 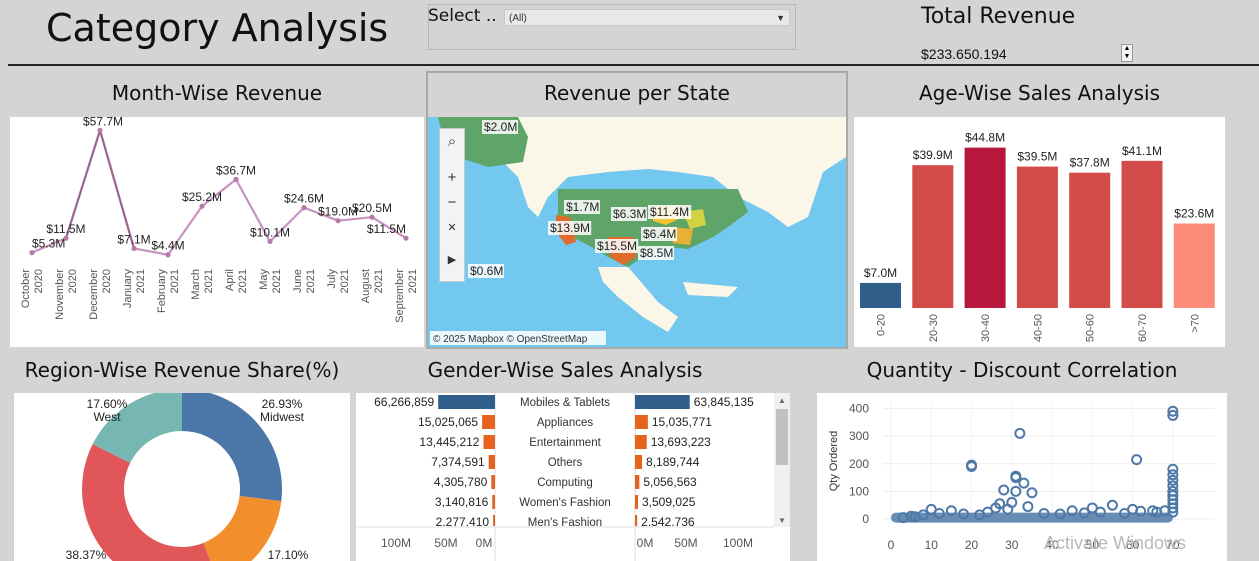 What do you see at coordinates (133, 239) in the screenshot?
I see `month-value-label: $7.1M` at bounding box center [133, 239].